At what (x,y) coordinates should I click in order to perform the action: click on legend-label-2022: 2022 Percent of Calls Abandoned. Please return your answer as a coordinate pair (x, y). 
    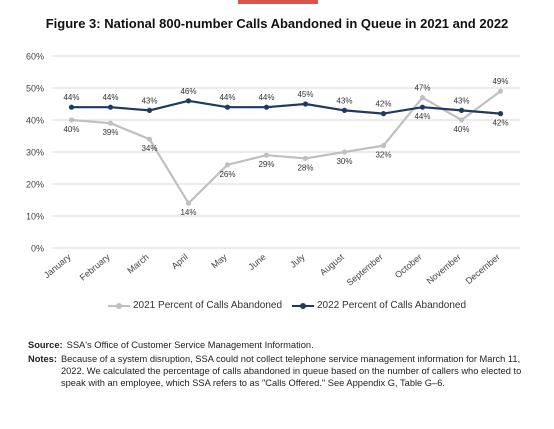
    Looking at the image, I should click on (391, 305).